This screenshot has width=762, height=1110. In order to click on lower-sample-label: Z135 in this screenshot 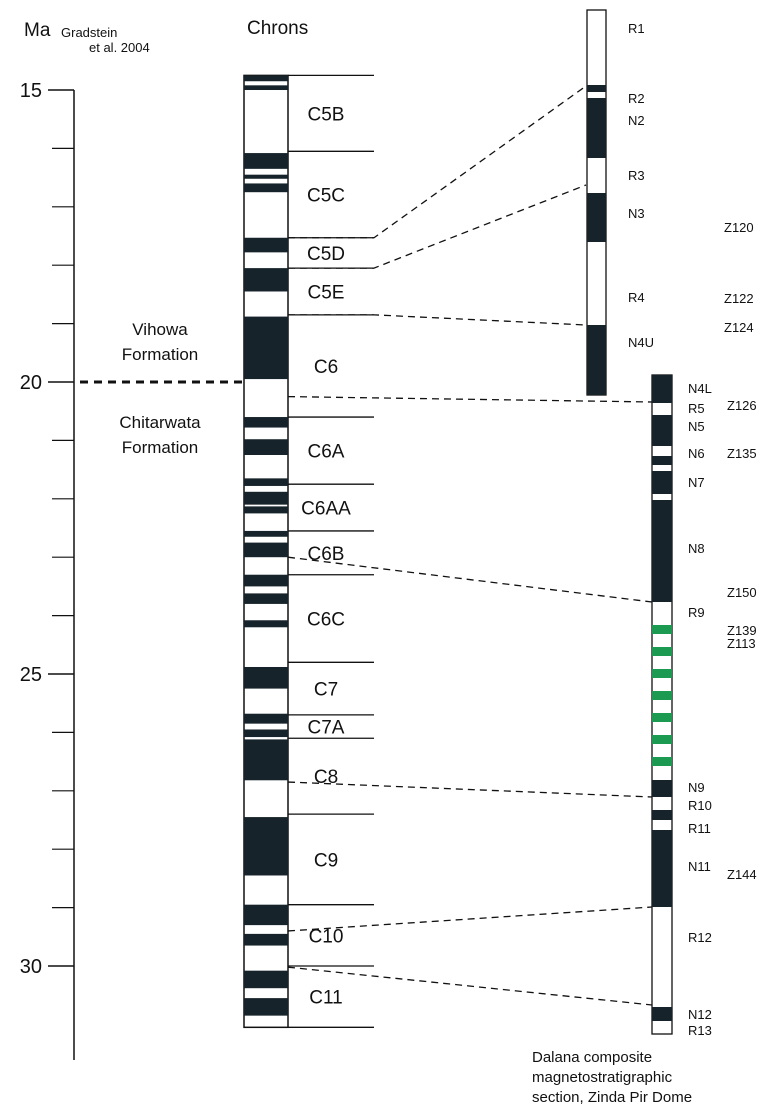, I will do `click(742, 453)`.